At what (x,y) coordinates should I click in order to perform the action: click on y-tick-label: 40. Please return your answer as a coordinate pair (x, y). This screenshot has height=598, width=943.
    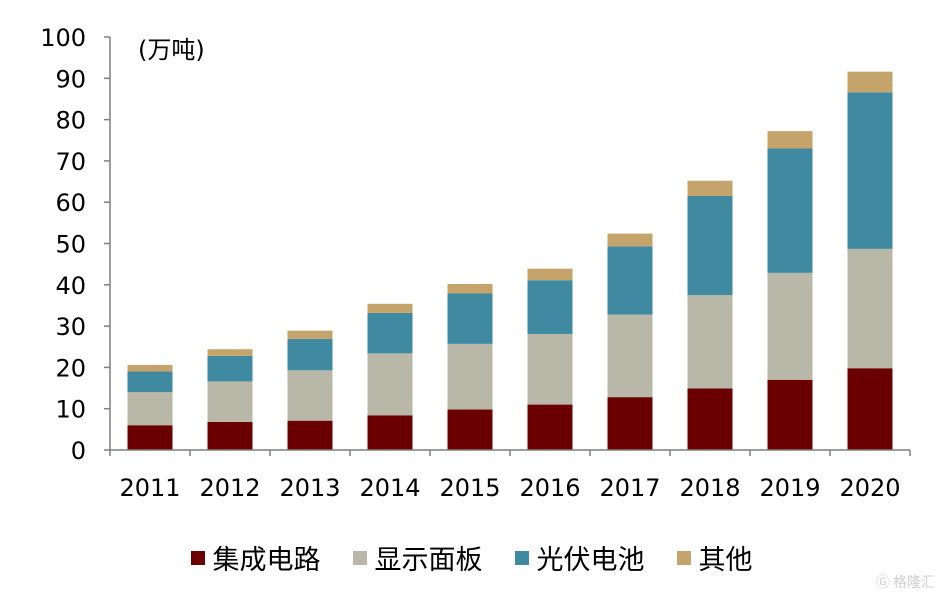
    Looking at the image, I should click on (70, 286).